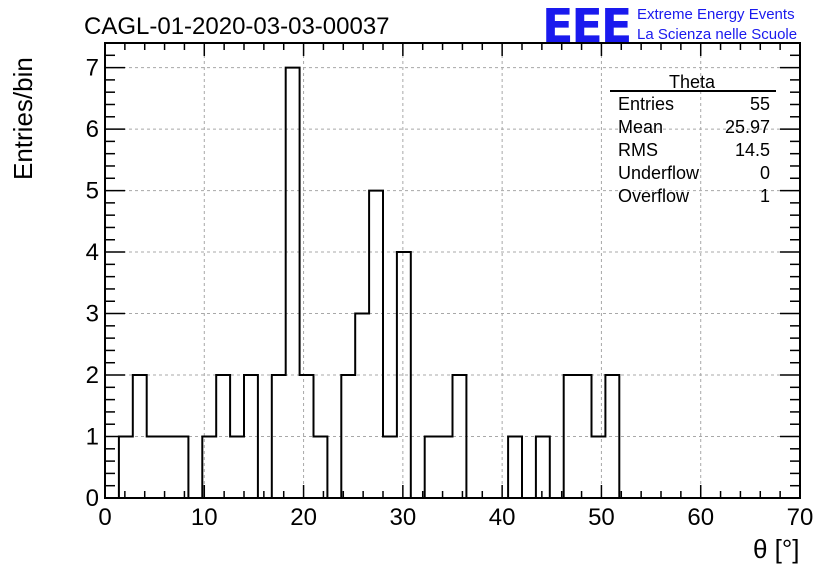  I want to click on stats-label-rms: RMS, so click(638, 150).